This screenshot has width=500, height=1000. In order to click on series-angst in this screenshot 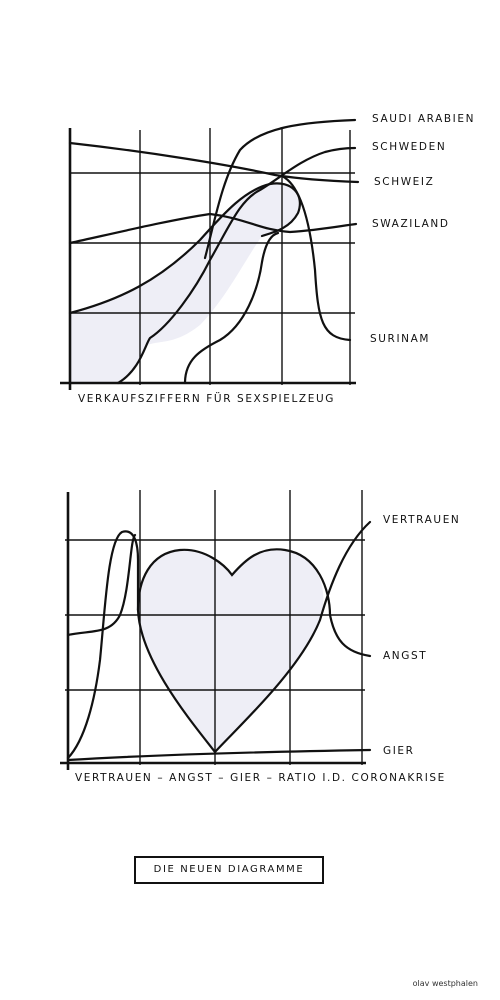, I will do `click(254, 603)`.